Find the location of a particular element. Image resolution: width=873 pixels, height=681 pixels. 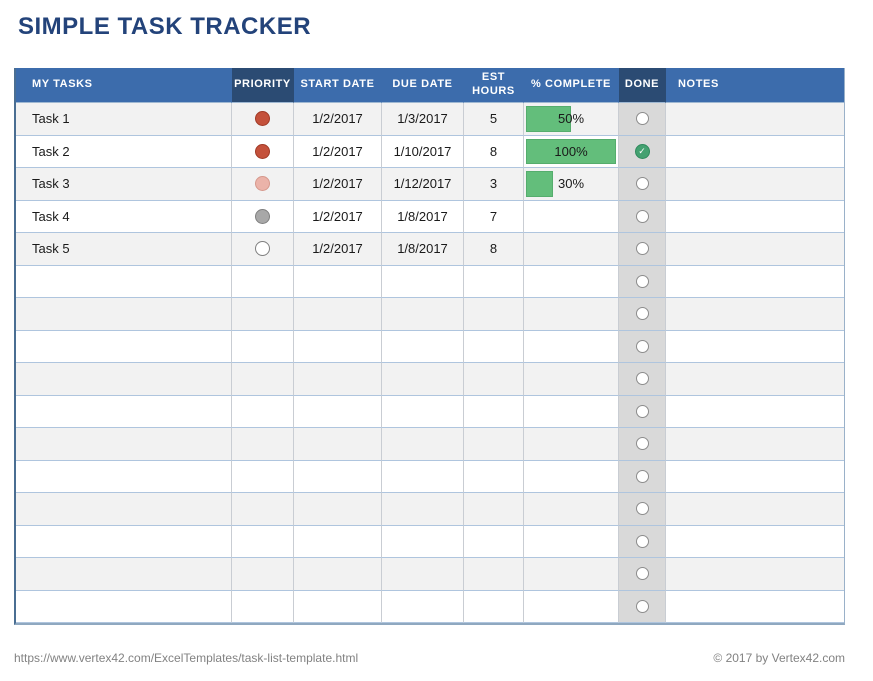

percent-complete-cell: 100% is located at coordinates (571, 151).